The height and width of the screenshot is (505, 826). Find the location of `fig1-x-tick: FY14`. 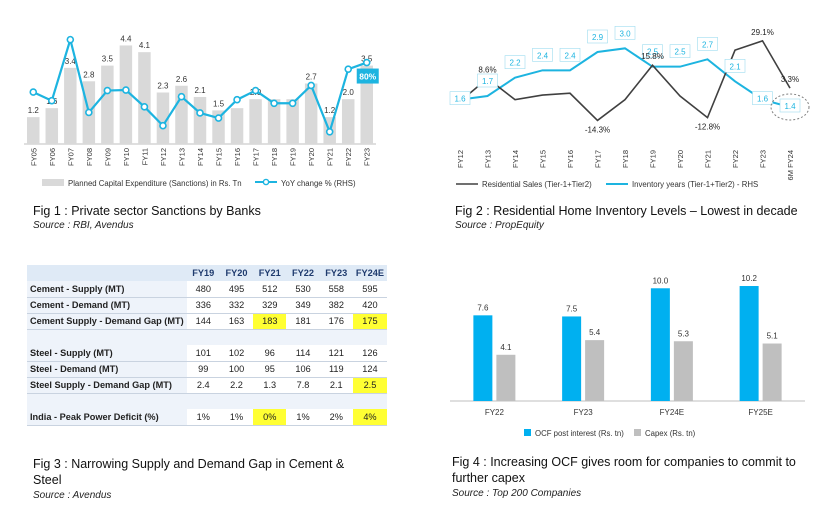

fig1-x-tick: FY14 is located at coordinates (200, 157).